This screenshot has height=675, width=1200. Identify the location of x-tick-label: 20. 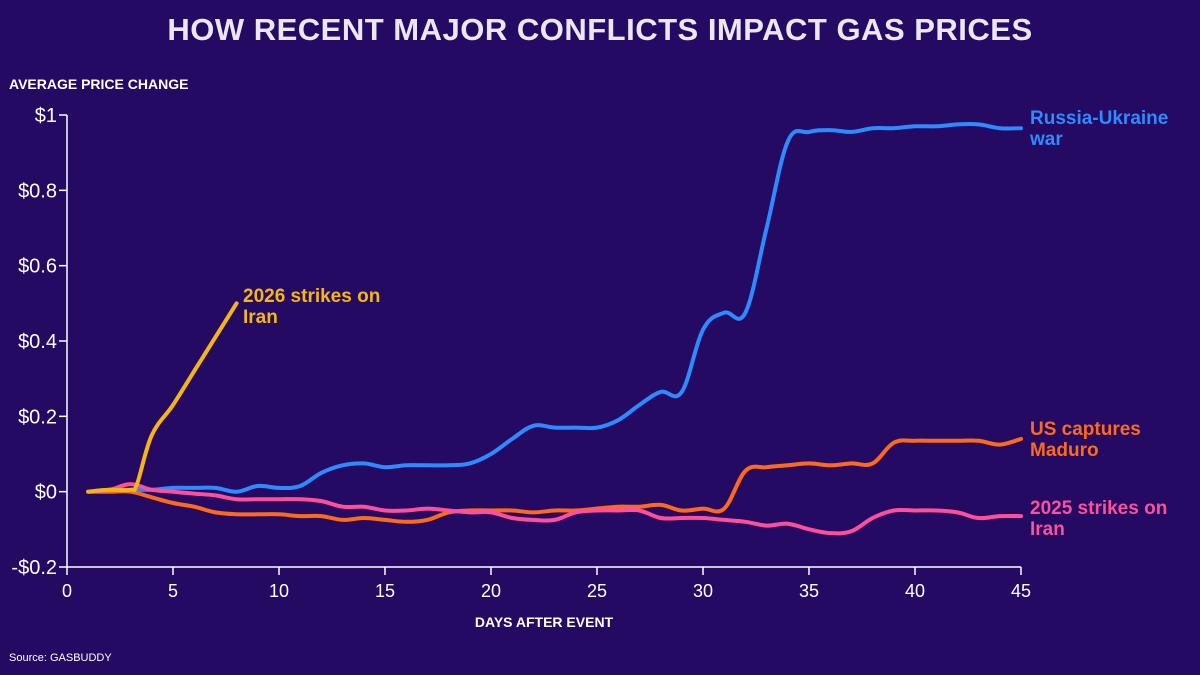
(491, 591).